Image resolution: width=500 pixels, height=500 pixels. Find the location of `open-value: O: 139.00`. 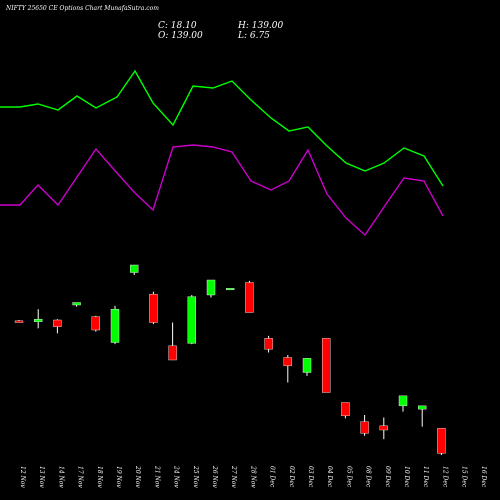

open-value: O: 139.00 is located at coordinates (180, 36).